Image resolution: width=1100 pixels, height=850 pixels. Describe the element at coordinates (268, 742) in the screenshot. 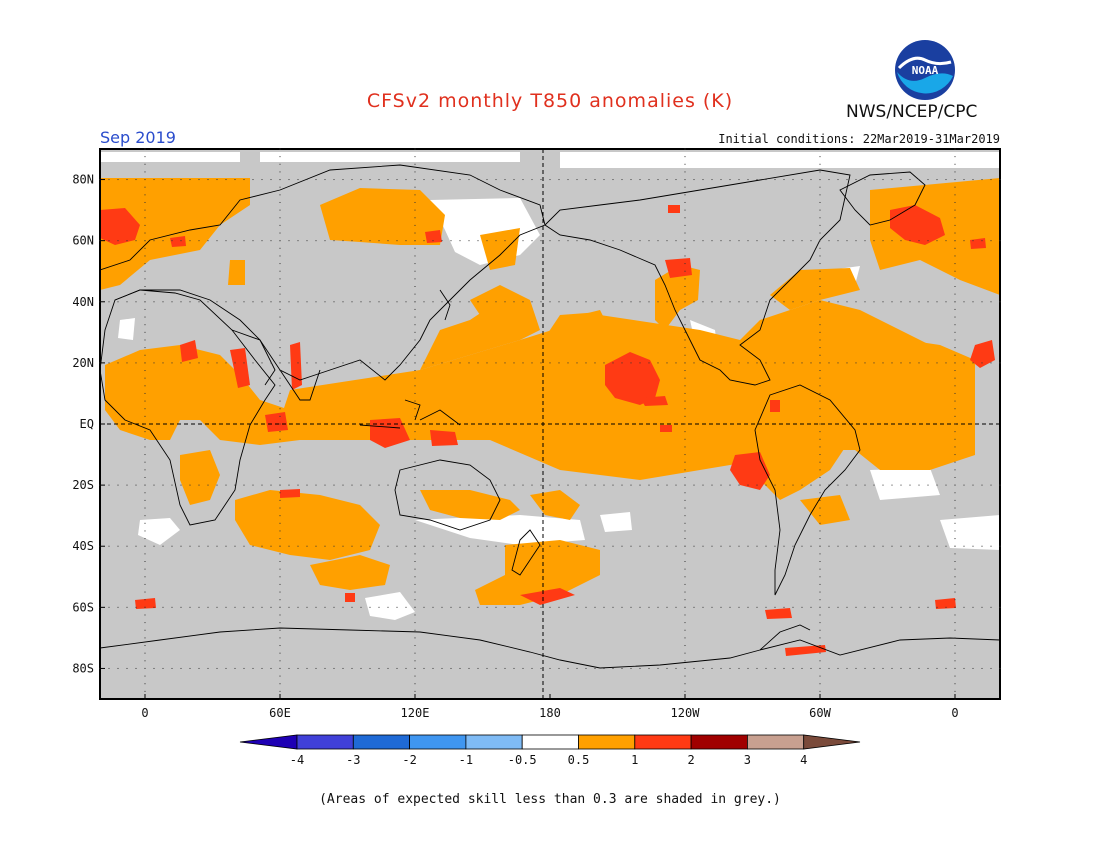

I see `legend-arrow-left` at that location.